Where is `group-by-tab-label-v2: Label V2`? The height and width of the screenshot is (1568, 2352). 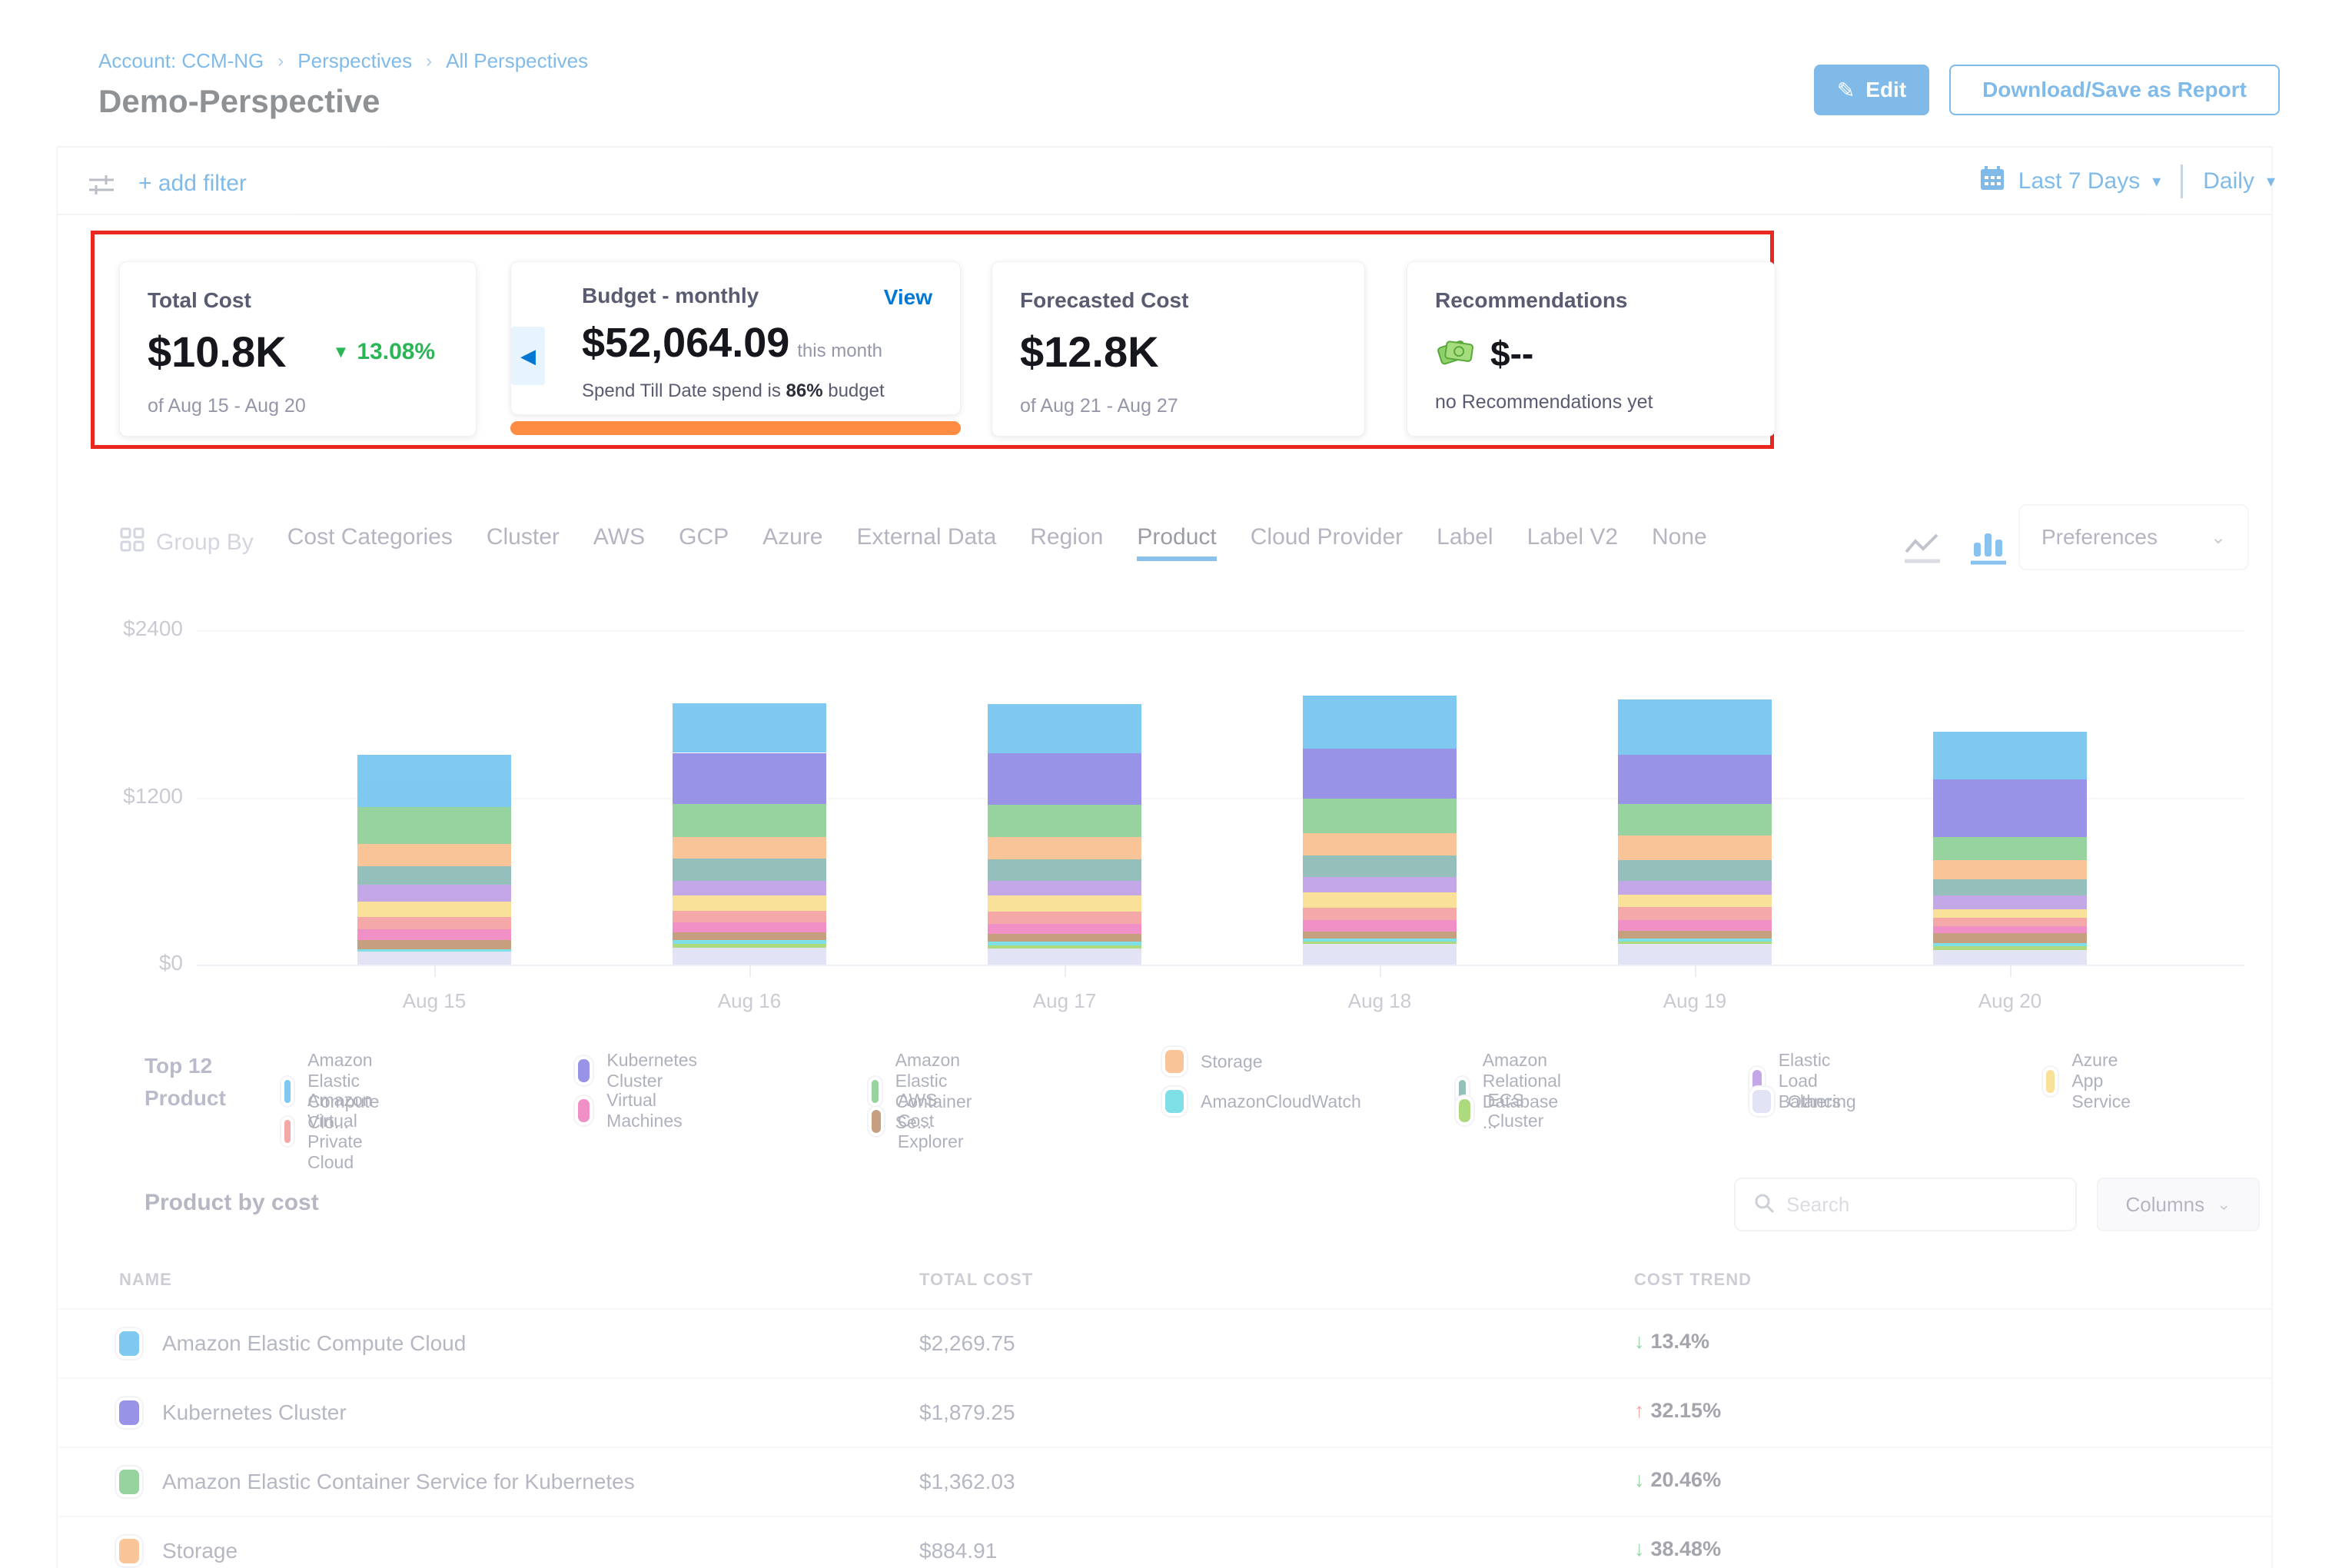 group-by-tab-label-v2: Label V2 is located at coordinates (1572, 537).